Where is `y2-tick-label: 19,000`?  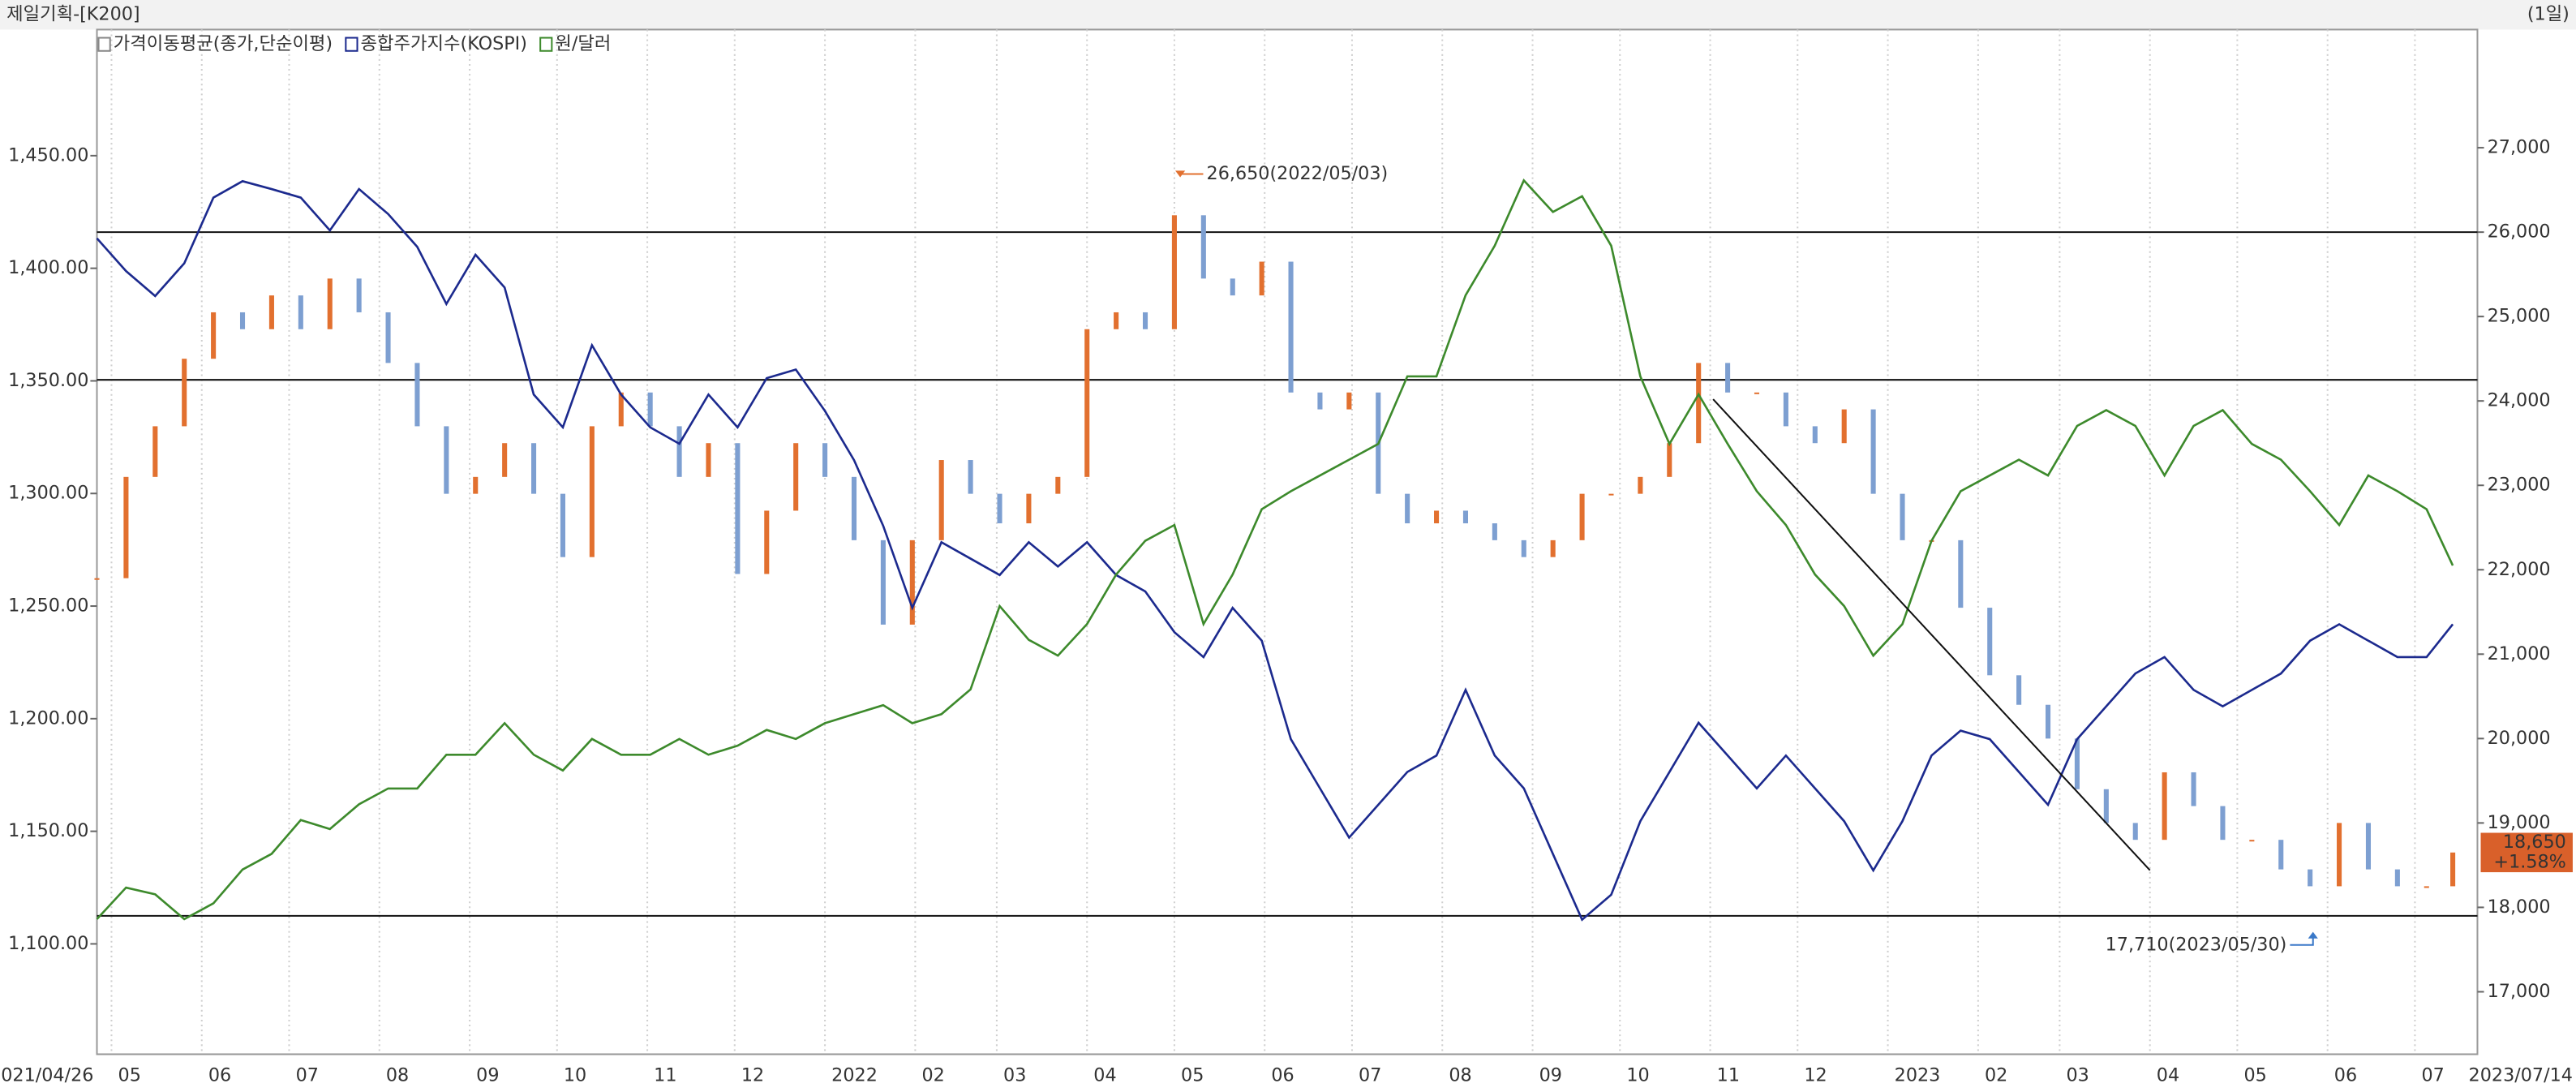 y2-tick-label: 19,000 is located at coordinates (2519, 823).